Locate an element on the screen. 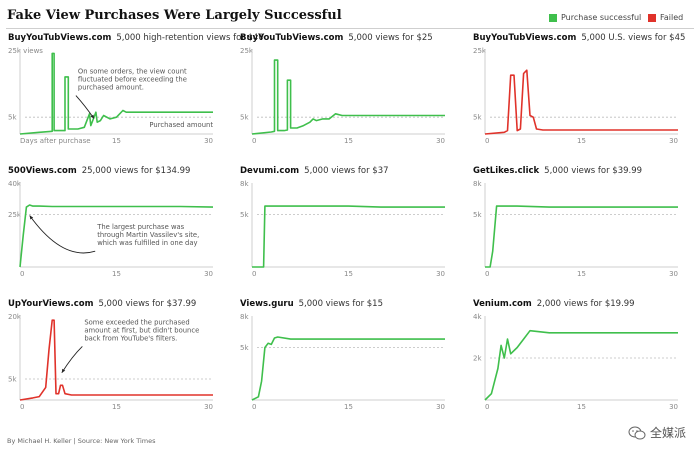  panel-subtitle: 5,000 views for $25 is located at coordinates (390, 38).